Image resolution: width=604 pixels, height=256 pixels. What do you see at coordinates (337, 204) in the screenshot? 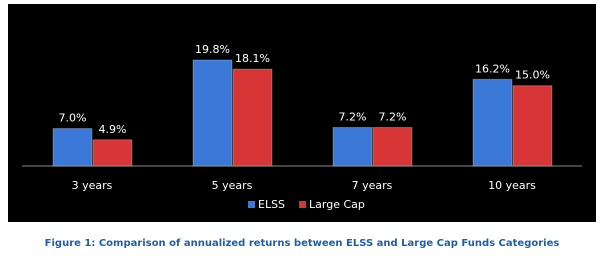
I see `legend-label: Large Cap` at bounding box center [337, 204].